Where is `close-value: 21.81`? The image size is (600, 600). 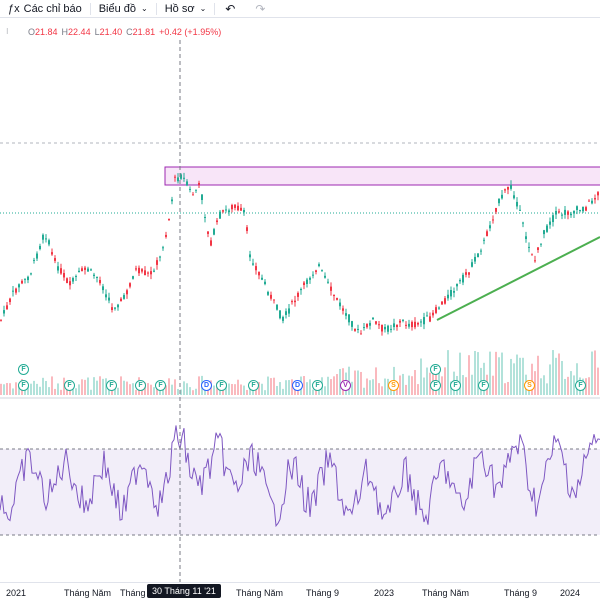
close-value: 21.81 is located at coordinates (144, 32).